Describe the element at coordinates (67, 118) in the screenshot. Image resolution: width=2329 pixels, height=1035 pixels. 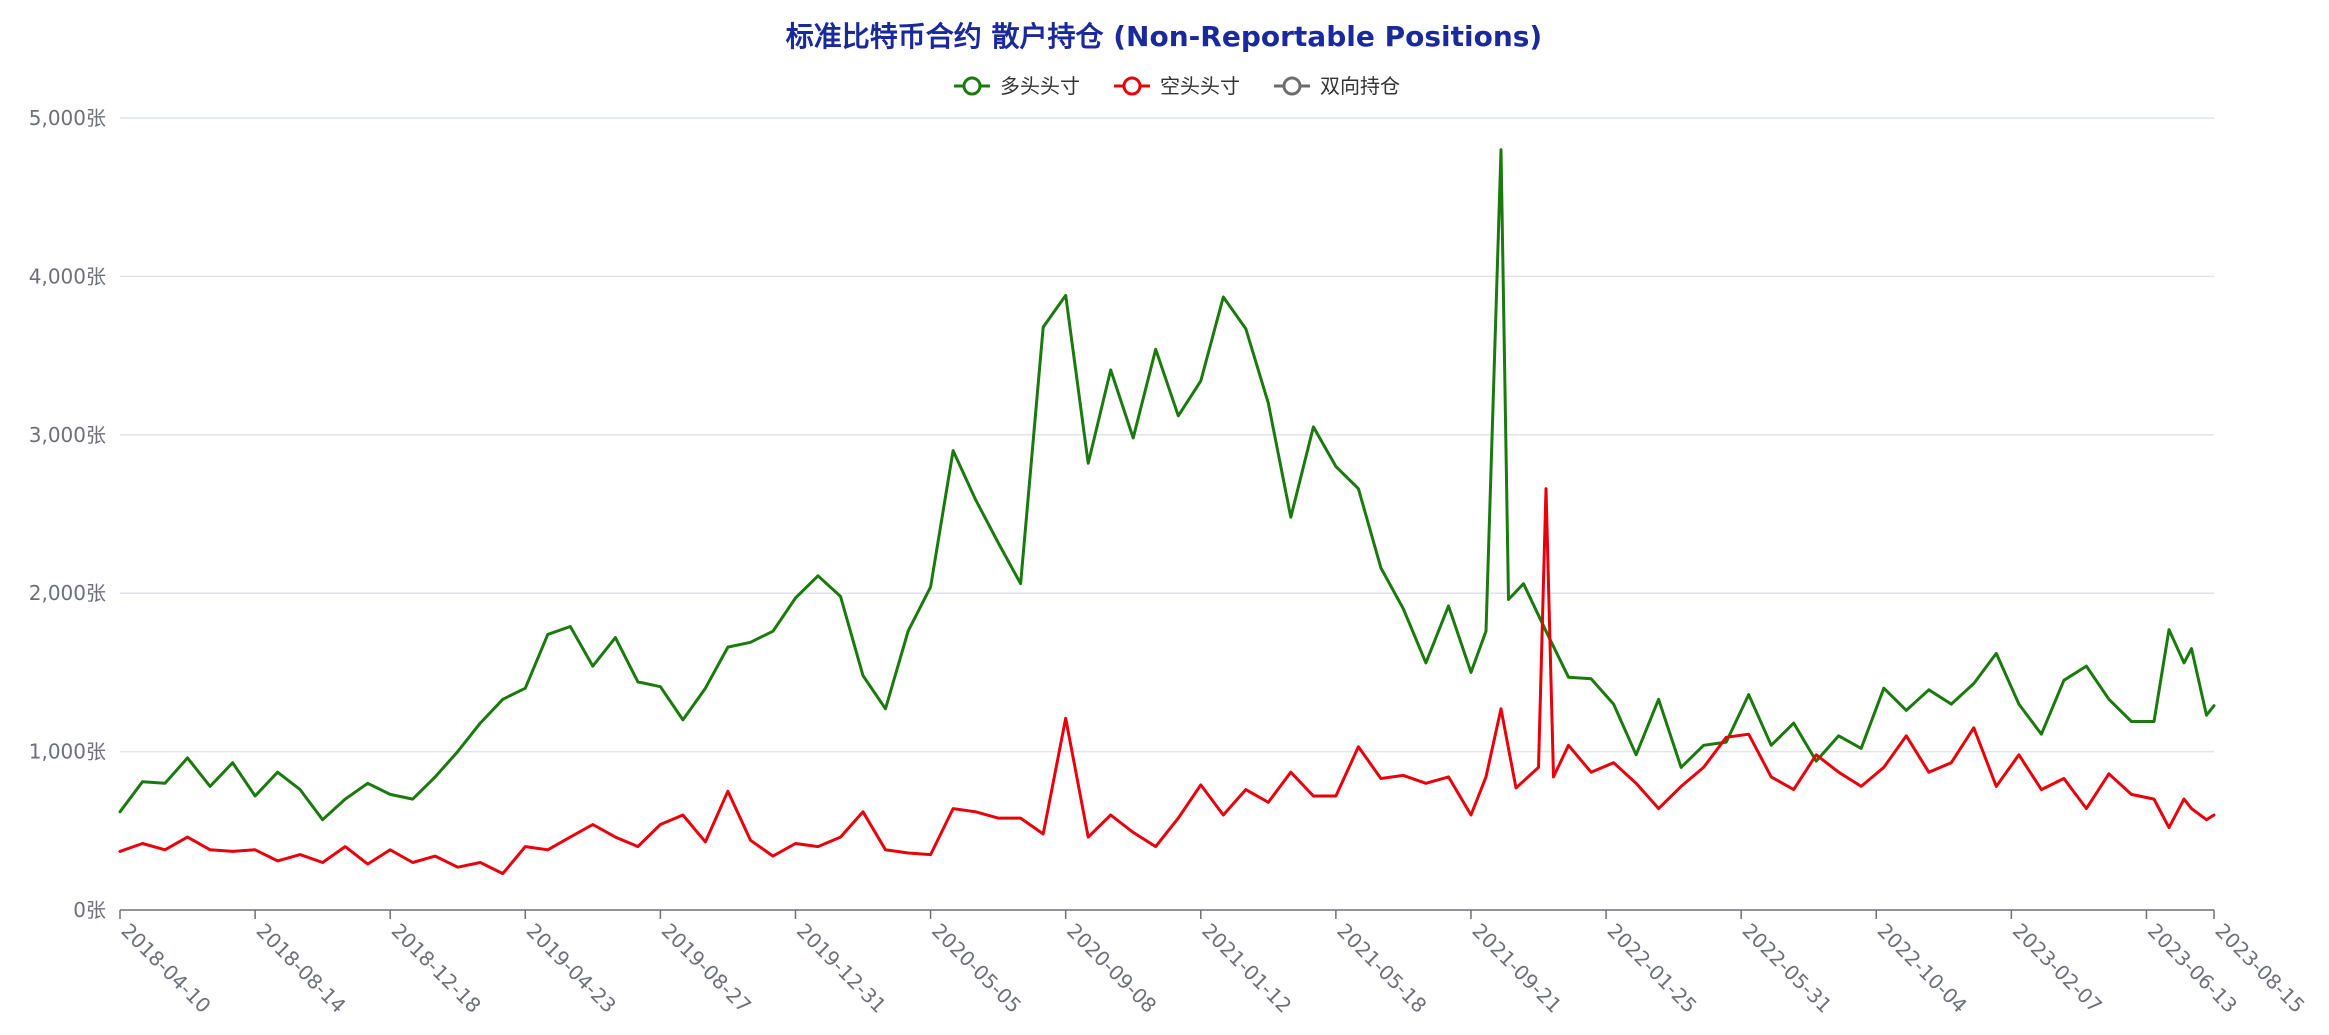
I see `y-tick-label: 5,000张` at that location.